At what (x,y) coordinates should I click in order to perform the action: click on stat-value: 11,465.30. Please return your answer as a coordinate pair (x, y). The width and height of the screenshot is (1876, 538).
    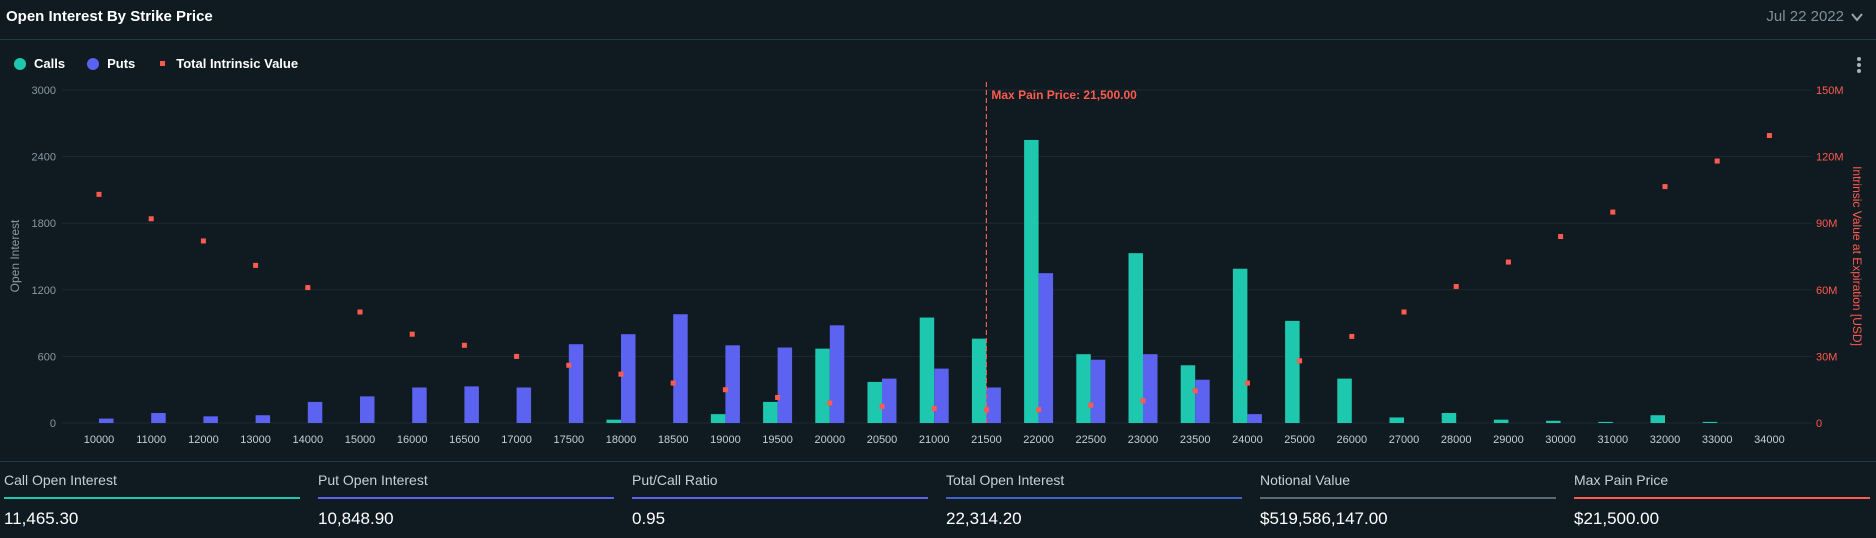
    Looking at the image, I should click on (41, 518).